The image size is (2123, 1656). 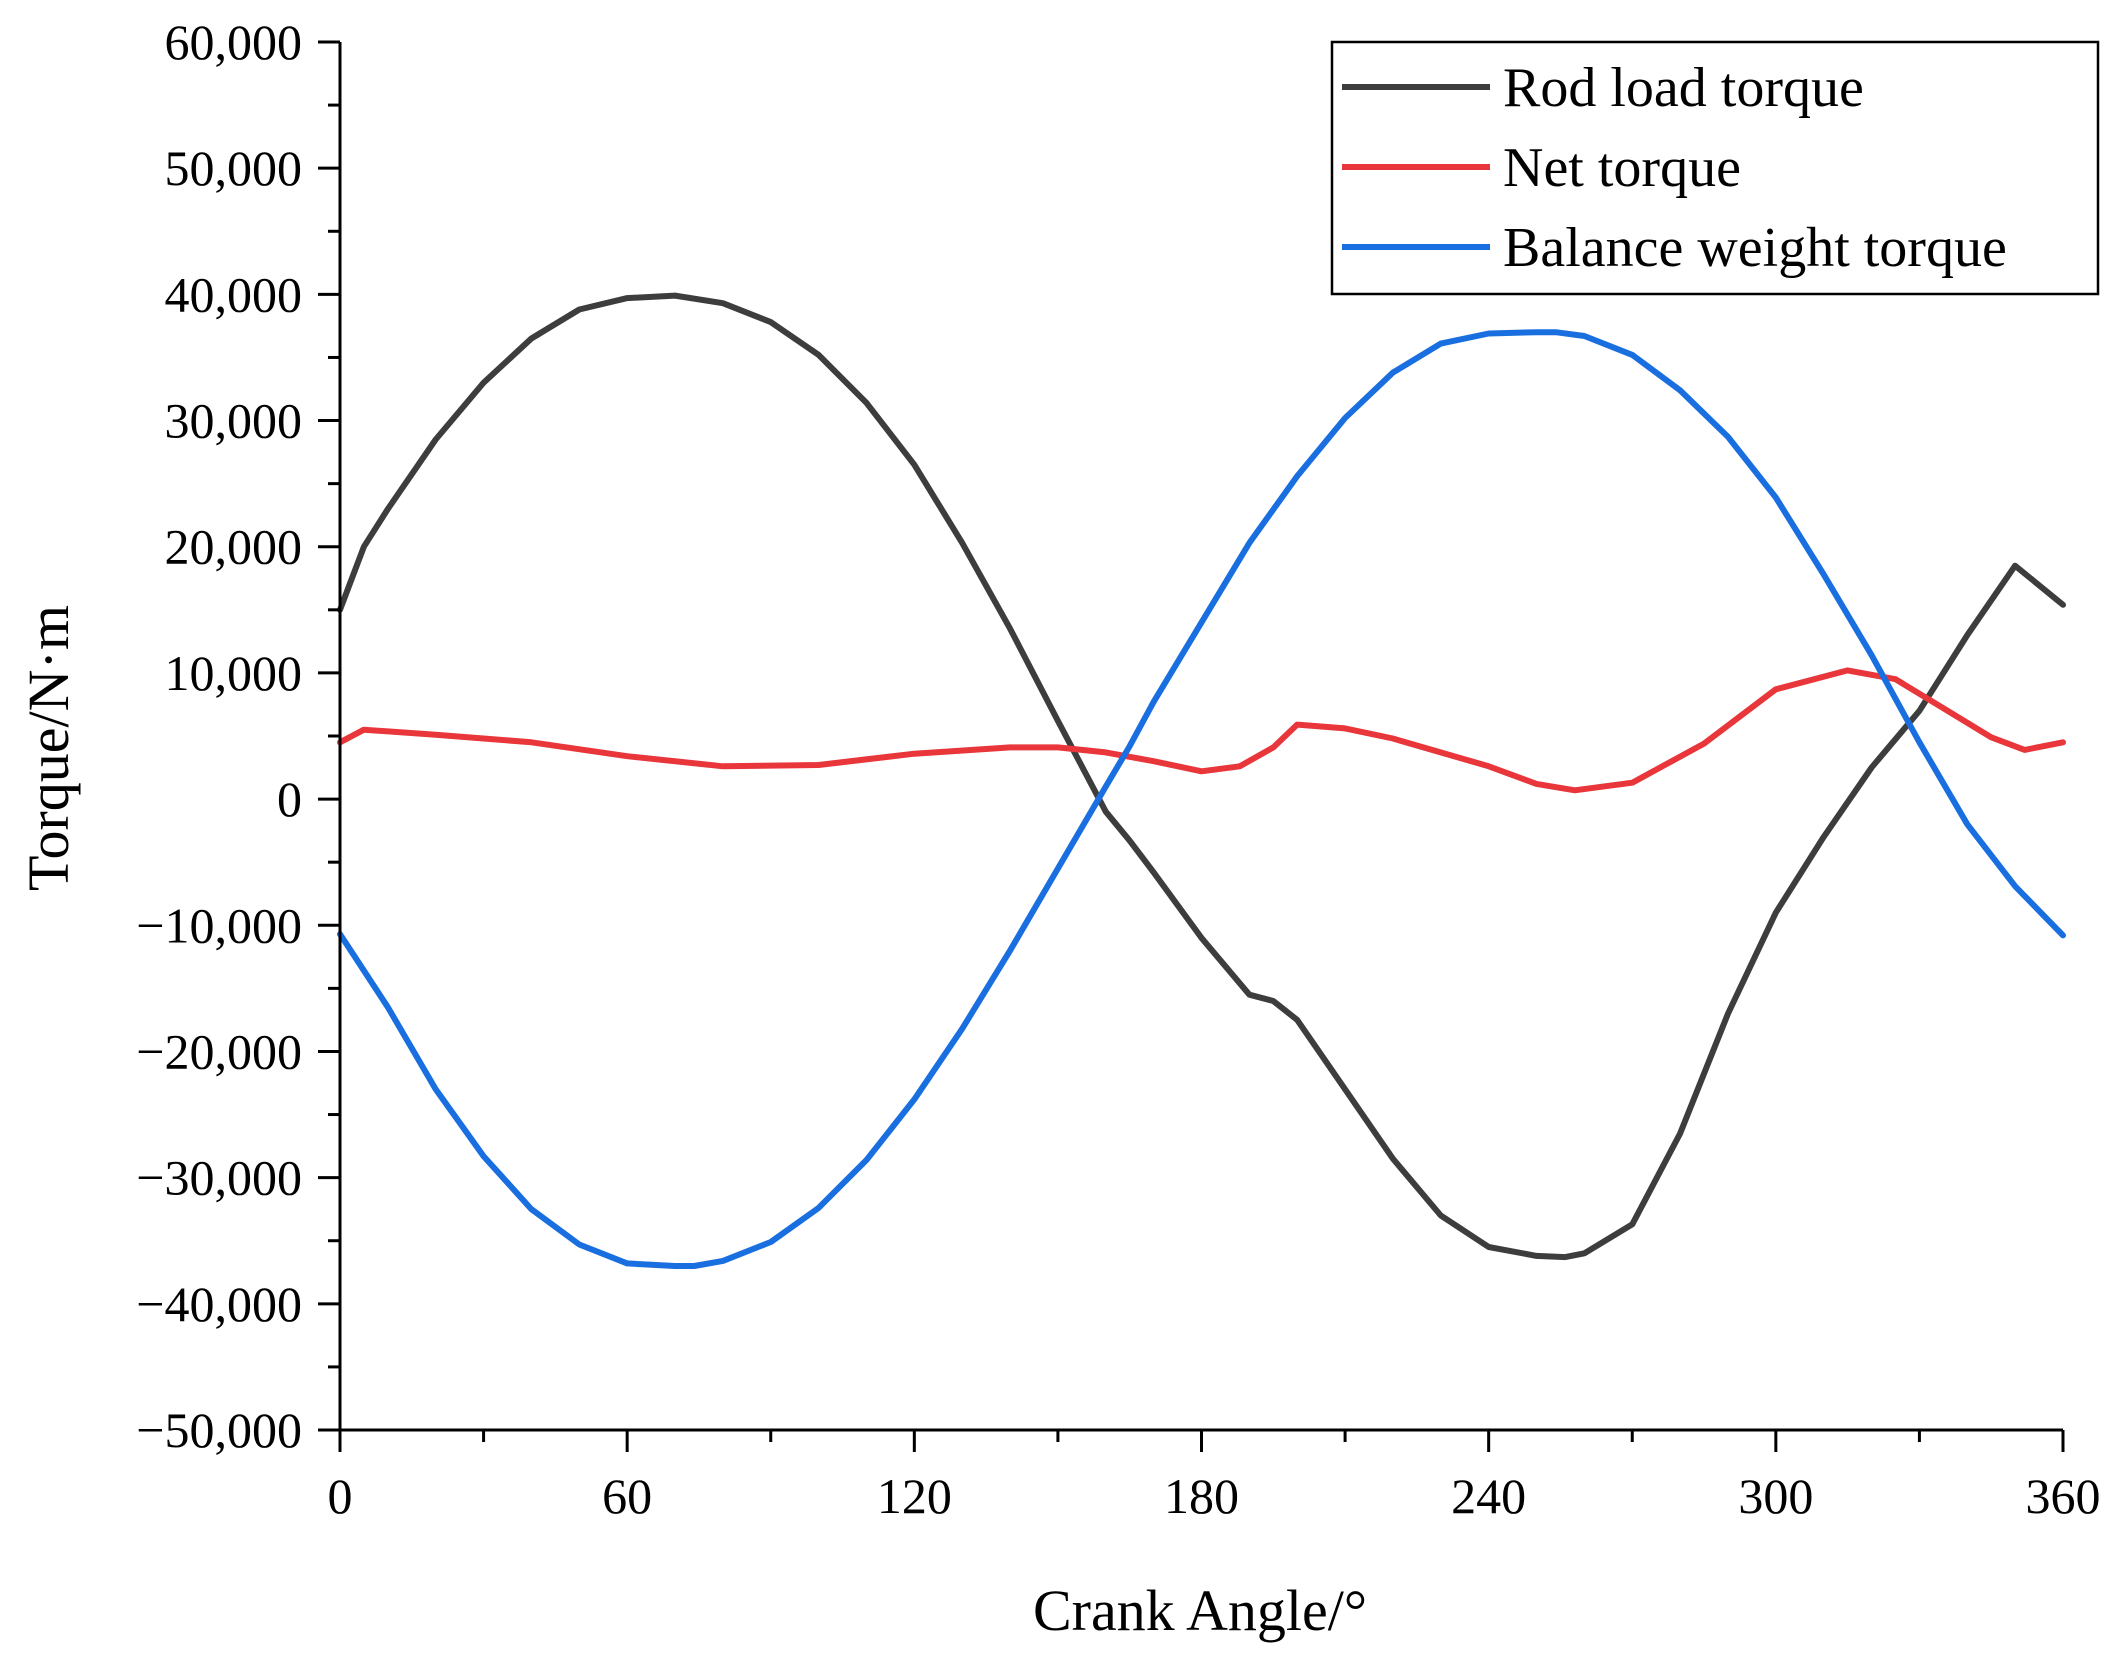 I want to click on legend-item-balance-weight-torque: Balance weight torque, so click(x=1674, y=248).